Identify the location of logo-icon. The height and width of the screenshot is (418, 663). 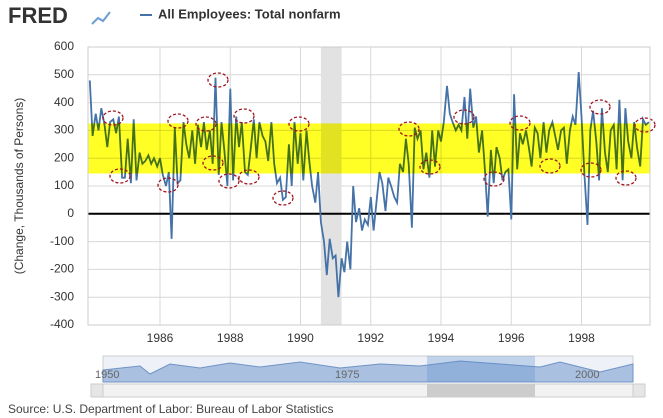
(101, 18).